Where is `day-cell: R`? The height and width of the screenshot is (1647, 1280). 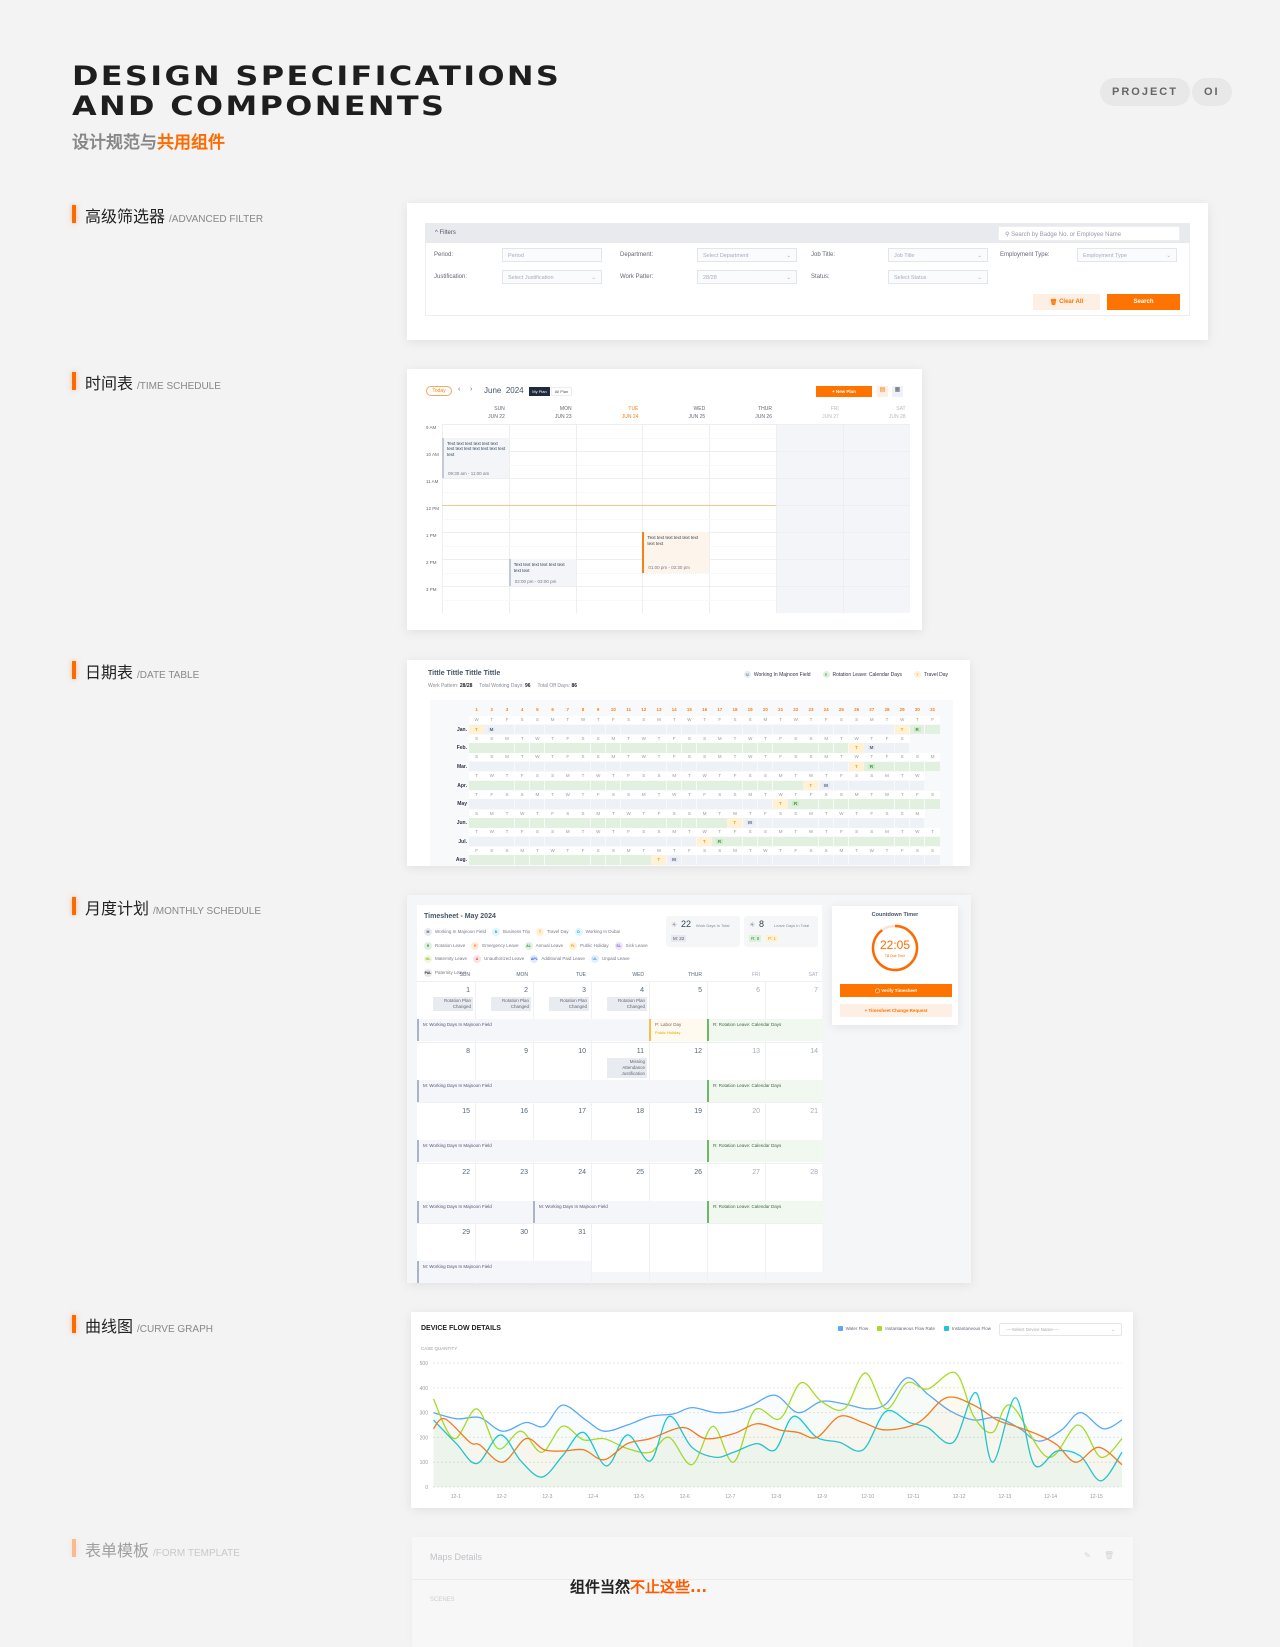
day-cell: R is located at coordinates (917, 729).